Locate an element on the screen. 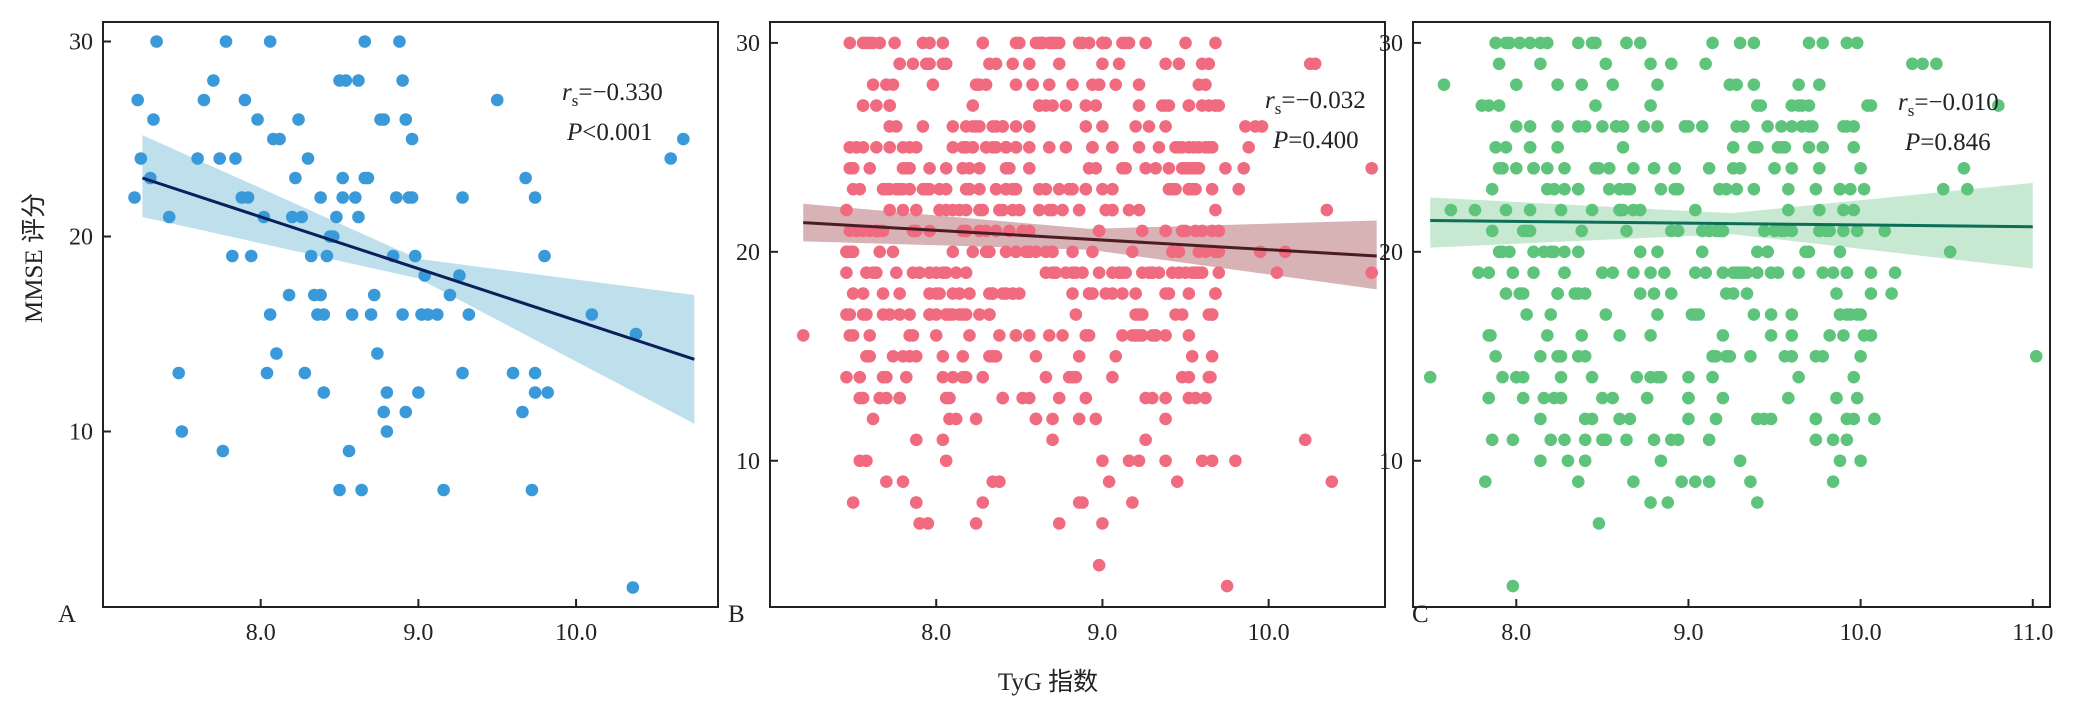 The width and height of the screenshot is (2100, 704). panel-b-stat-p: P=0.400 is located at coordinates (1315, 140).